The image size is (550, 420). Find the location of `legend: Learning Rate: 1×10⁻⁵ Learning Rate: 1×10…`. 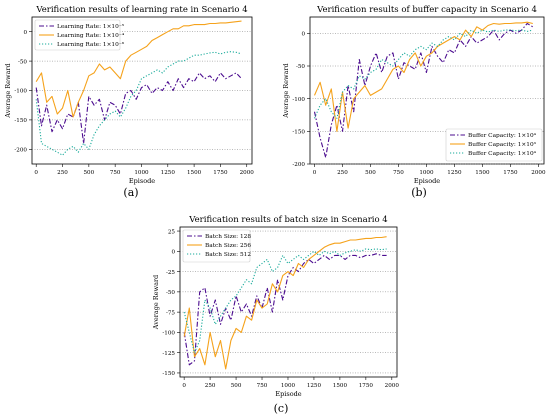

legend: Learning Rate: 1×10⁻⁵ Learning Rate: 1×10… is located at coordinates (79, 35).